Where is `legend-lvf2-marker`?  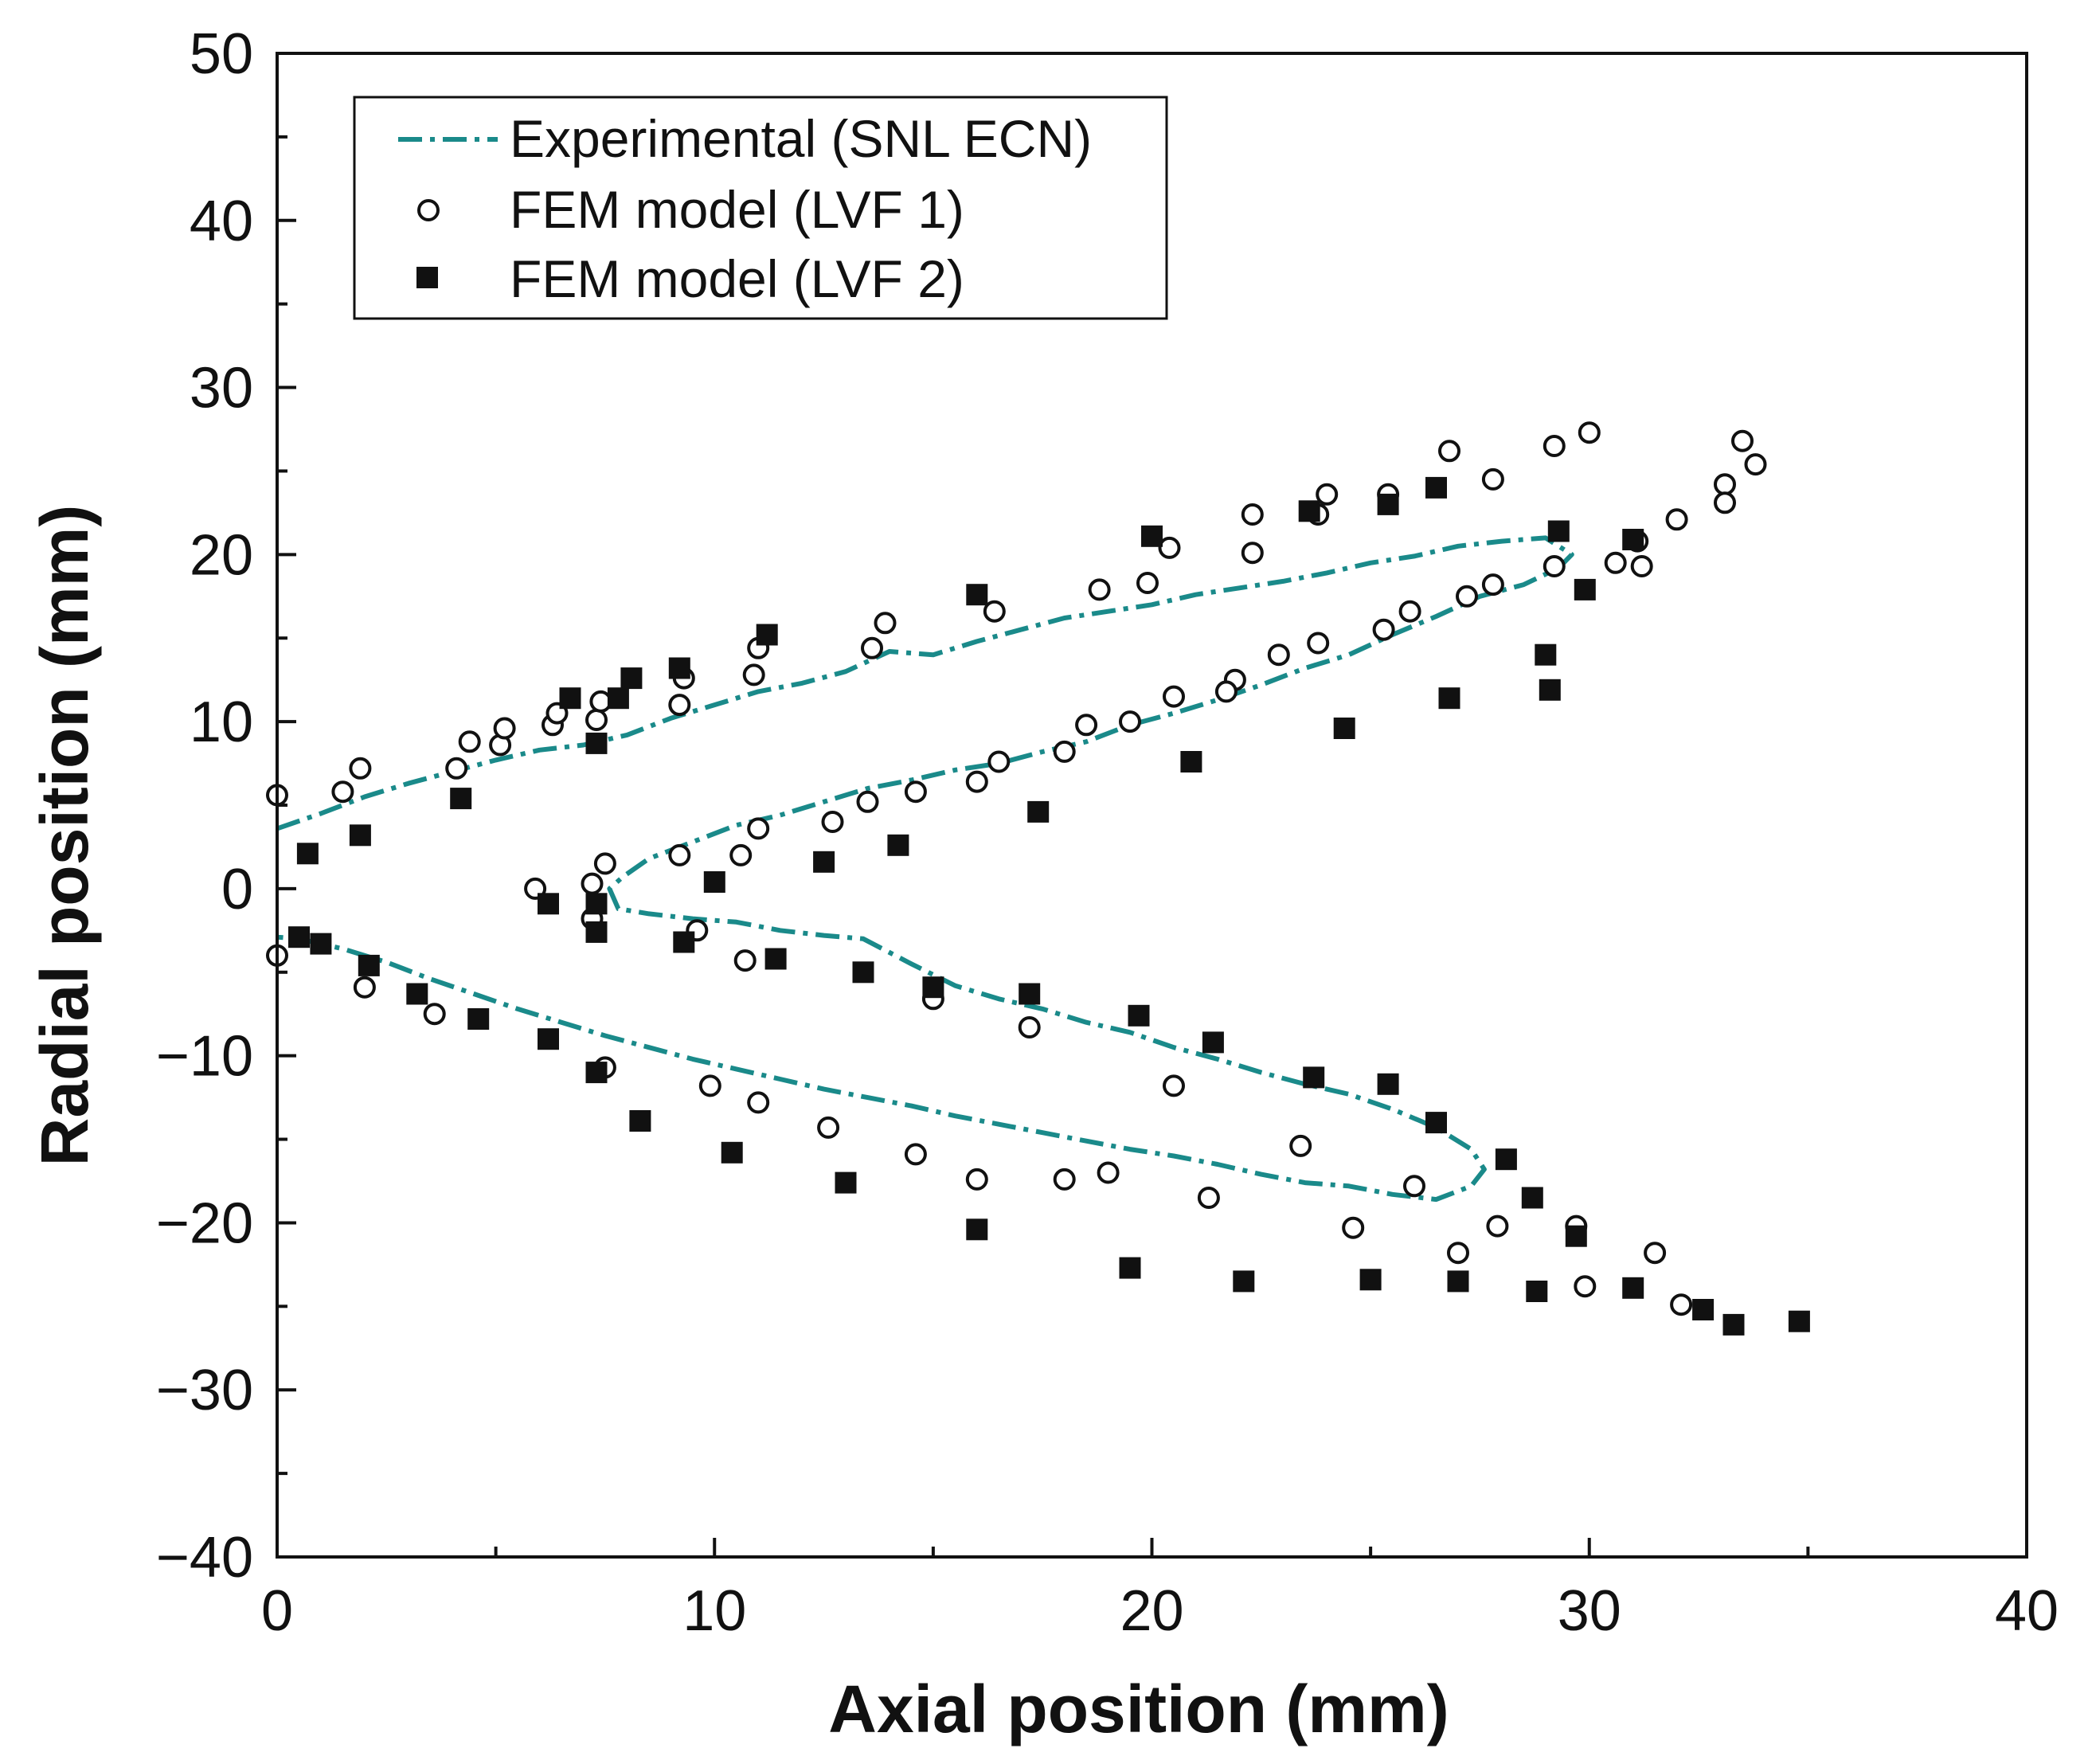 legend-lvf2-marker is located at coordinates (427, 278).